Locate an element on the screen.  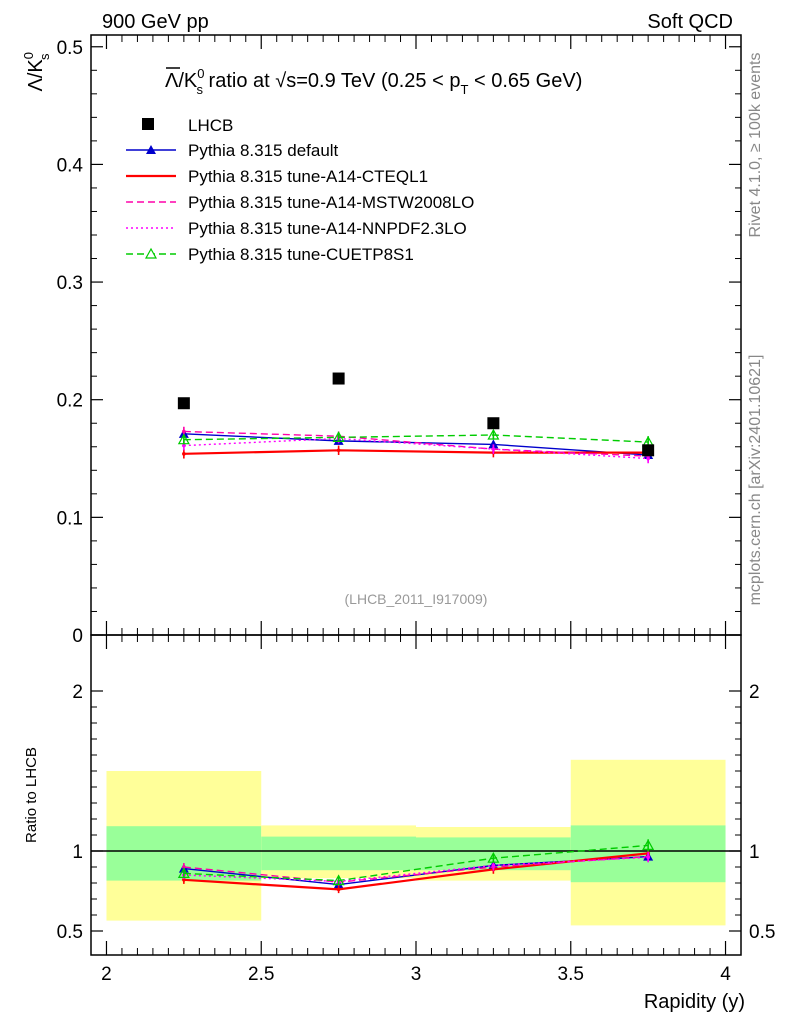
svg-text: Λ/K0s is located at coordinates (36, 72).